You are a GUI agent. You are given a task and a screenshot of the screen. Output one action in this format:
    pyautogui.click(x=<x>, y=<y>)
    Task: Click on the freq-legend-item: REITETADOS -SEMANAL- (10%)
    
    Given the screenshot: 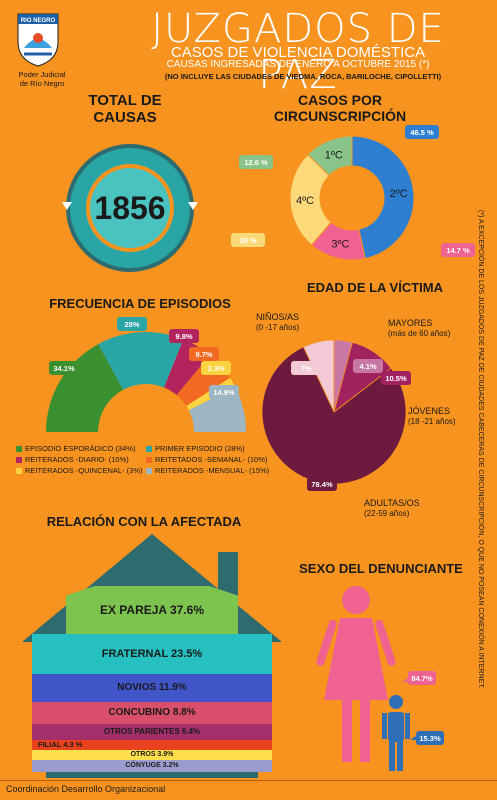 What is the action you would take?
    pyautogui.click(x=211, y=459)
    